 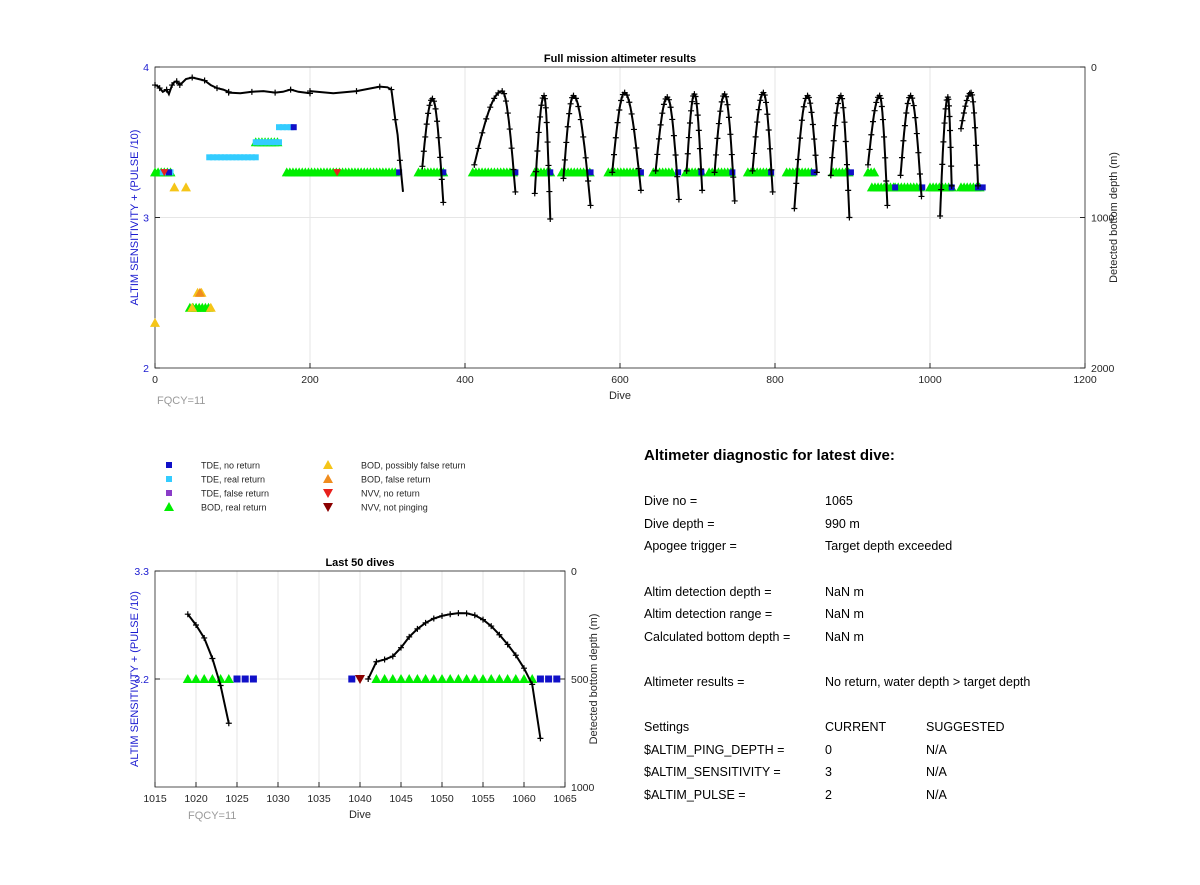 What do you see at coordinates (146, 369) in the screenshot?
I see `y-tick-label: 2` at bounding box center [146, 369].